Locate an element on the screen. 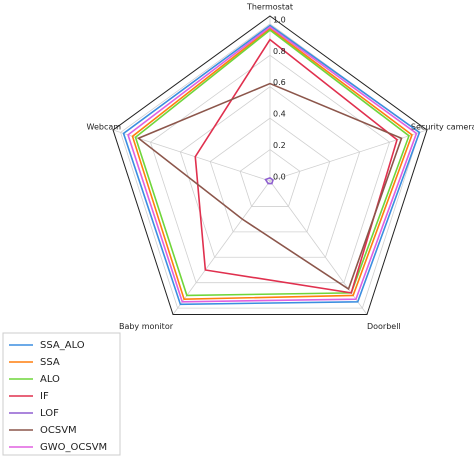 The image size is (474, 466). legend: SSA_ALO SSA ALO IF LOF OCSVM GWO_OCSVM is located at coordinates (61, 394).